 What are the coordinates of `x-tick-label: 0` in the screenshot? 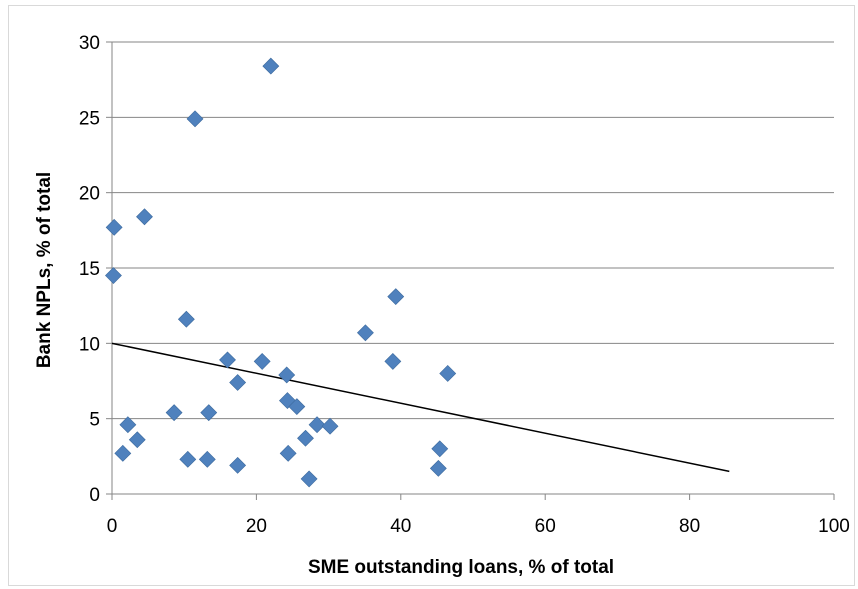 It's located at (112, 526).